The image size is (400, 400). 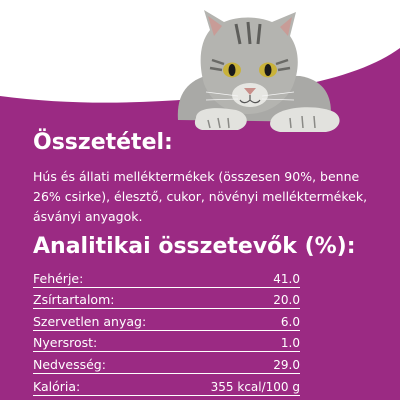 What do you see at coordinates (258, 71) in the screenshot?
I see `cat-image` at bounding box center [258, 71].